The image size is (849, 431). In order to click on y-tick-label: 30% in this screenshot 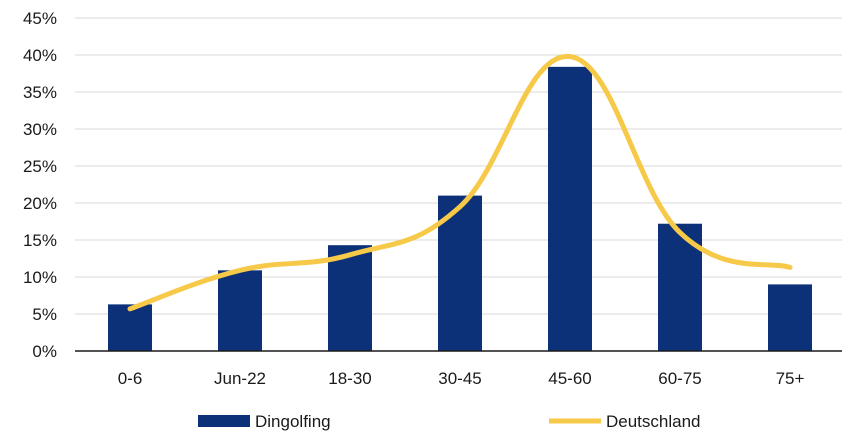, I will do `click(40, 129)`.